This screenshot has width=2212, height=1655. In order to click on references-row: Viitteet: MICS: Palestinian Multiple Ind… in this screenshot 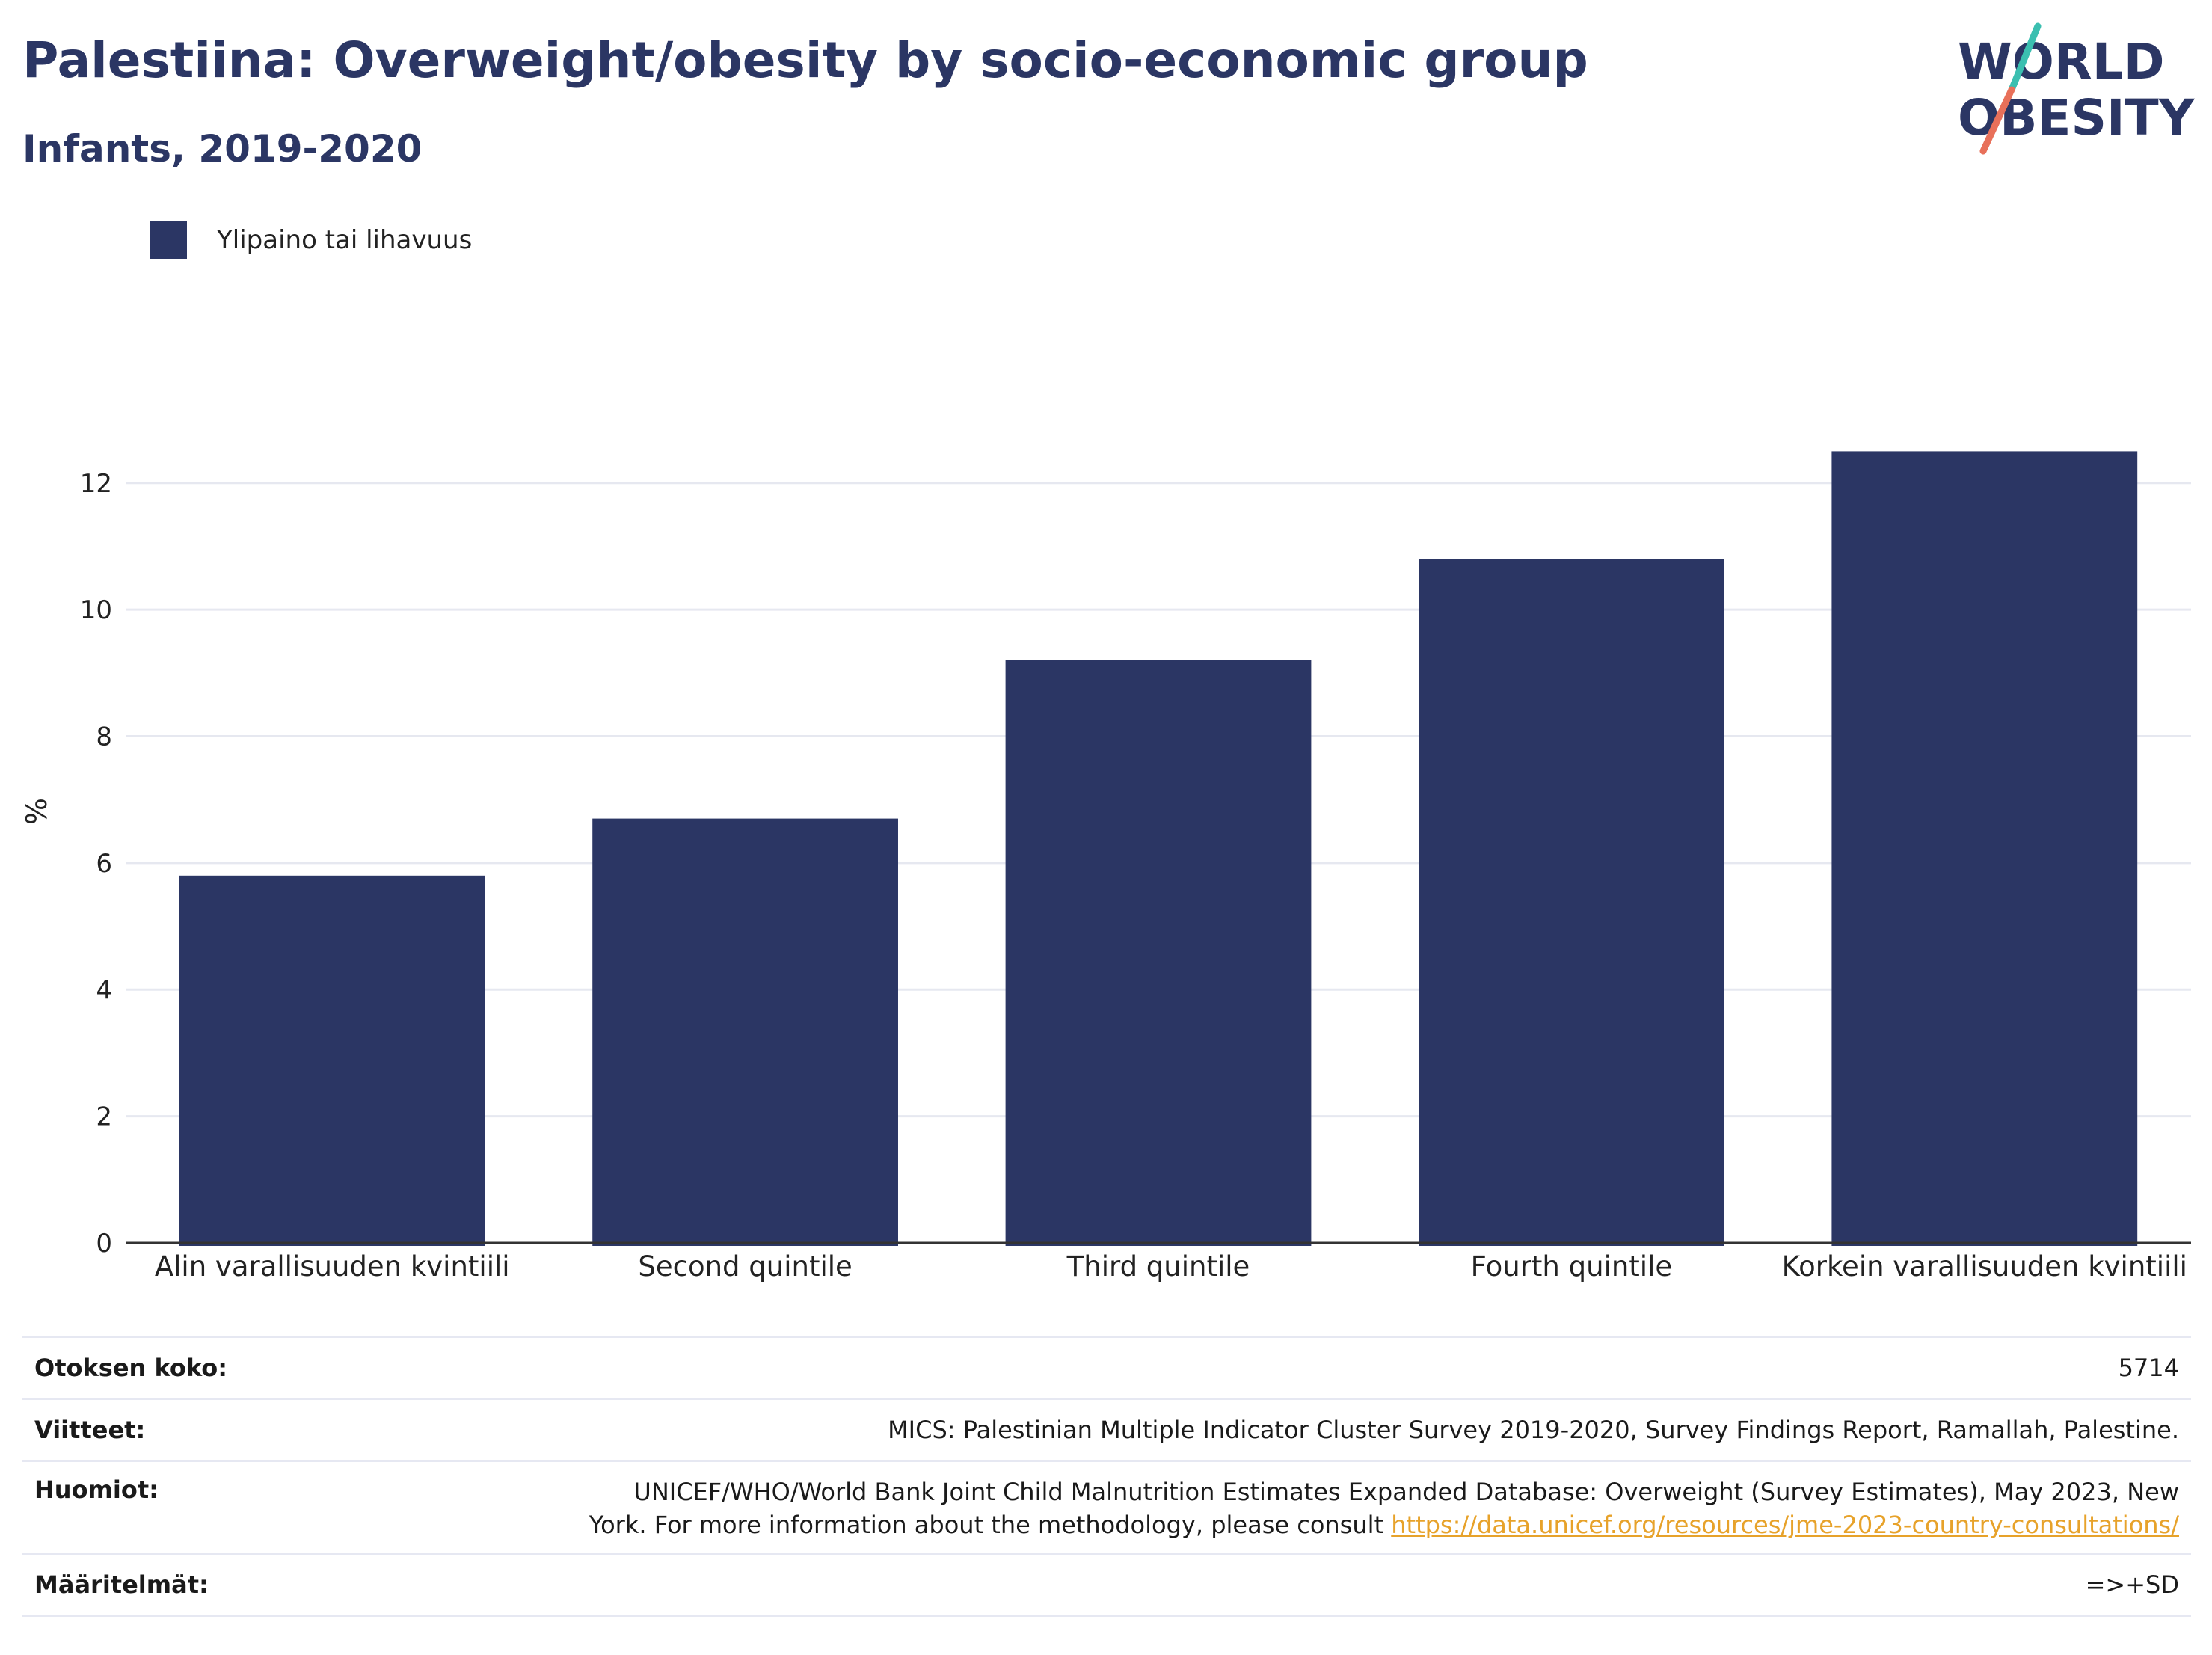, I will do `click(1106, 1431)`.